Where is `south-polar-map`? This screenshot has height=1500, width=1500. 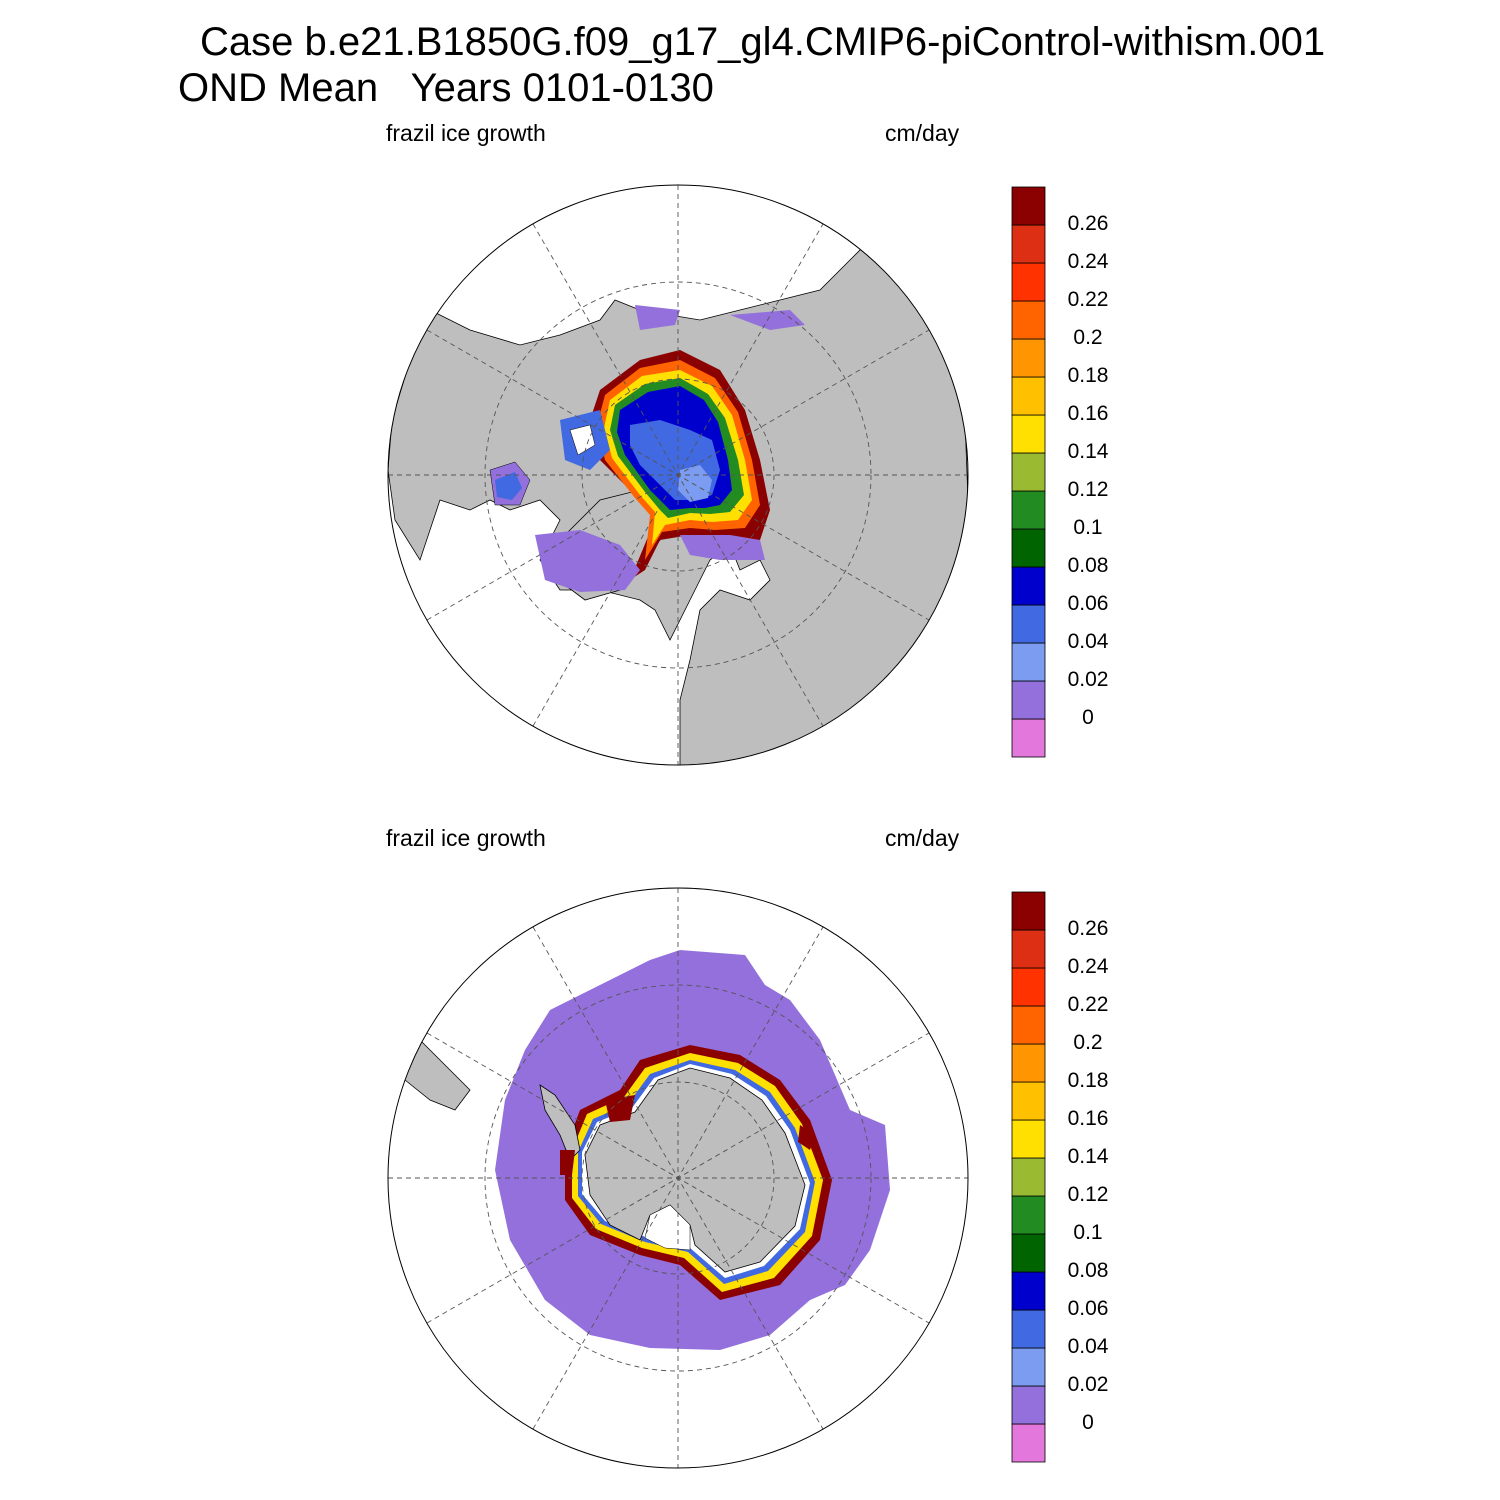
south-polar-map is located at coordinates (678, 1178).